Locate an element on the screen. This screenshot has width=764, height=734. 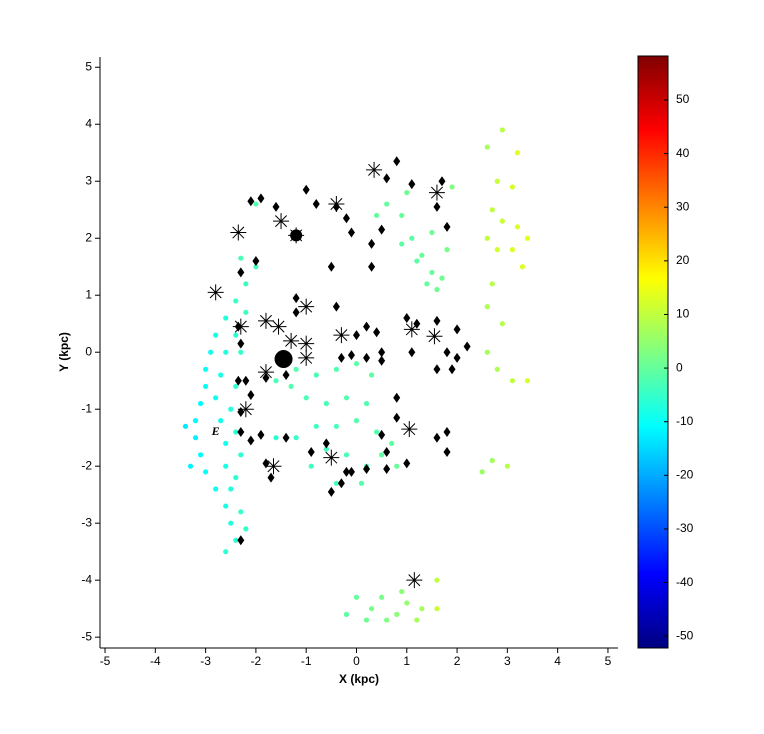
y-axis-label: Y (kpc) is located at coordinates (64, 352).